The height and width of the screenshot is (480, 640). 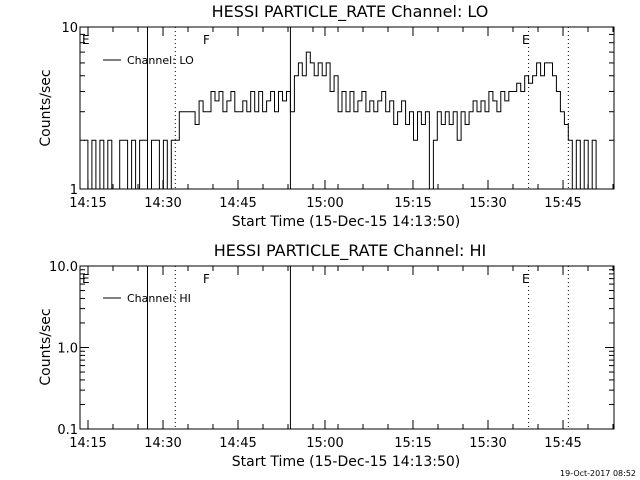 I want to click on y-tick-label: 0.1, so click(x=67, y=430).